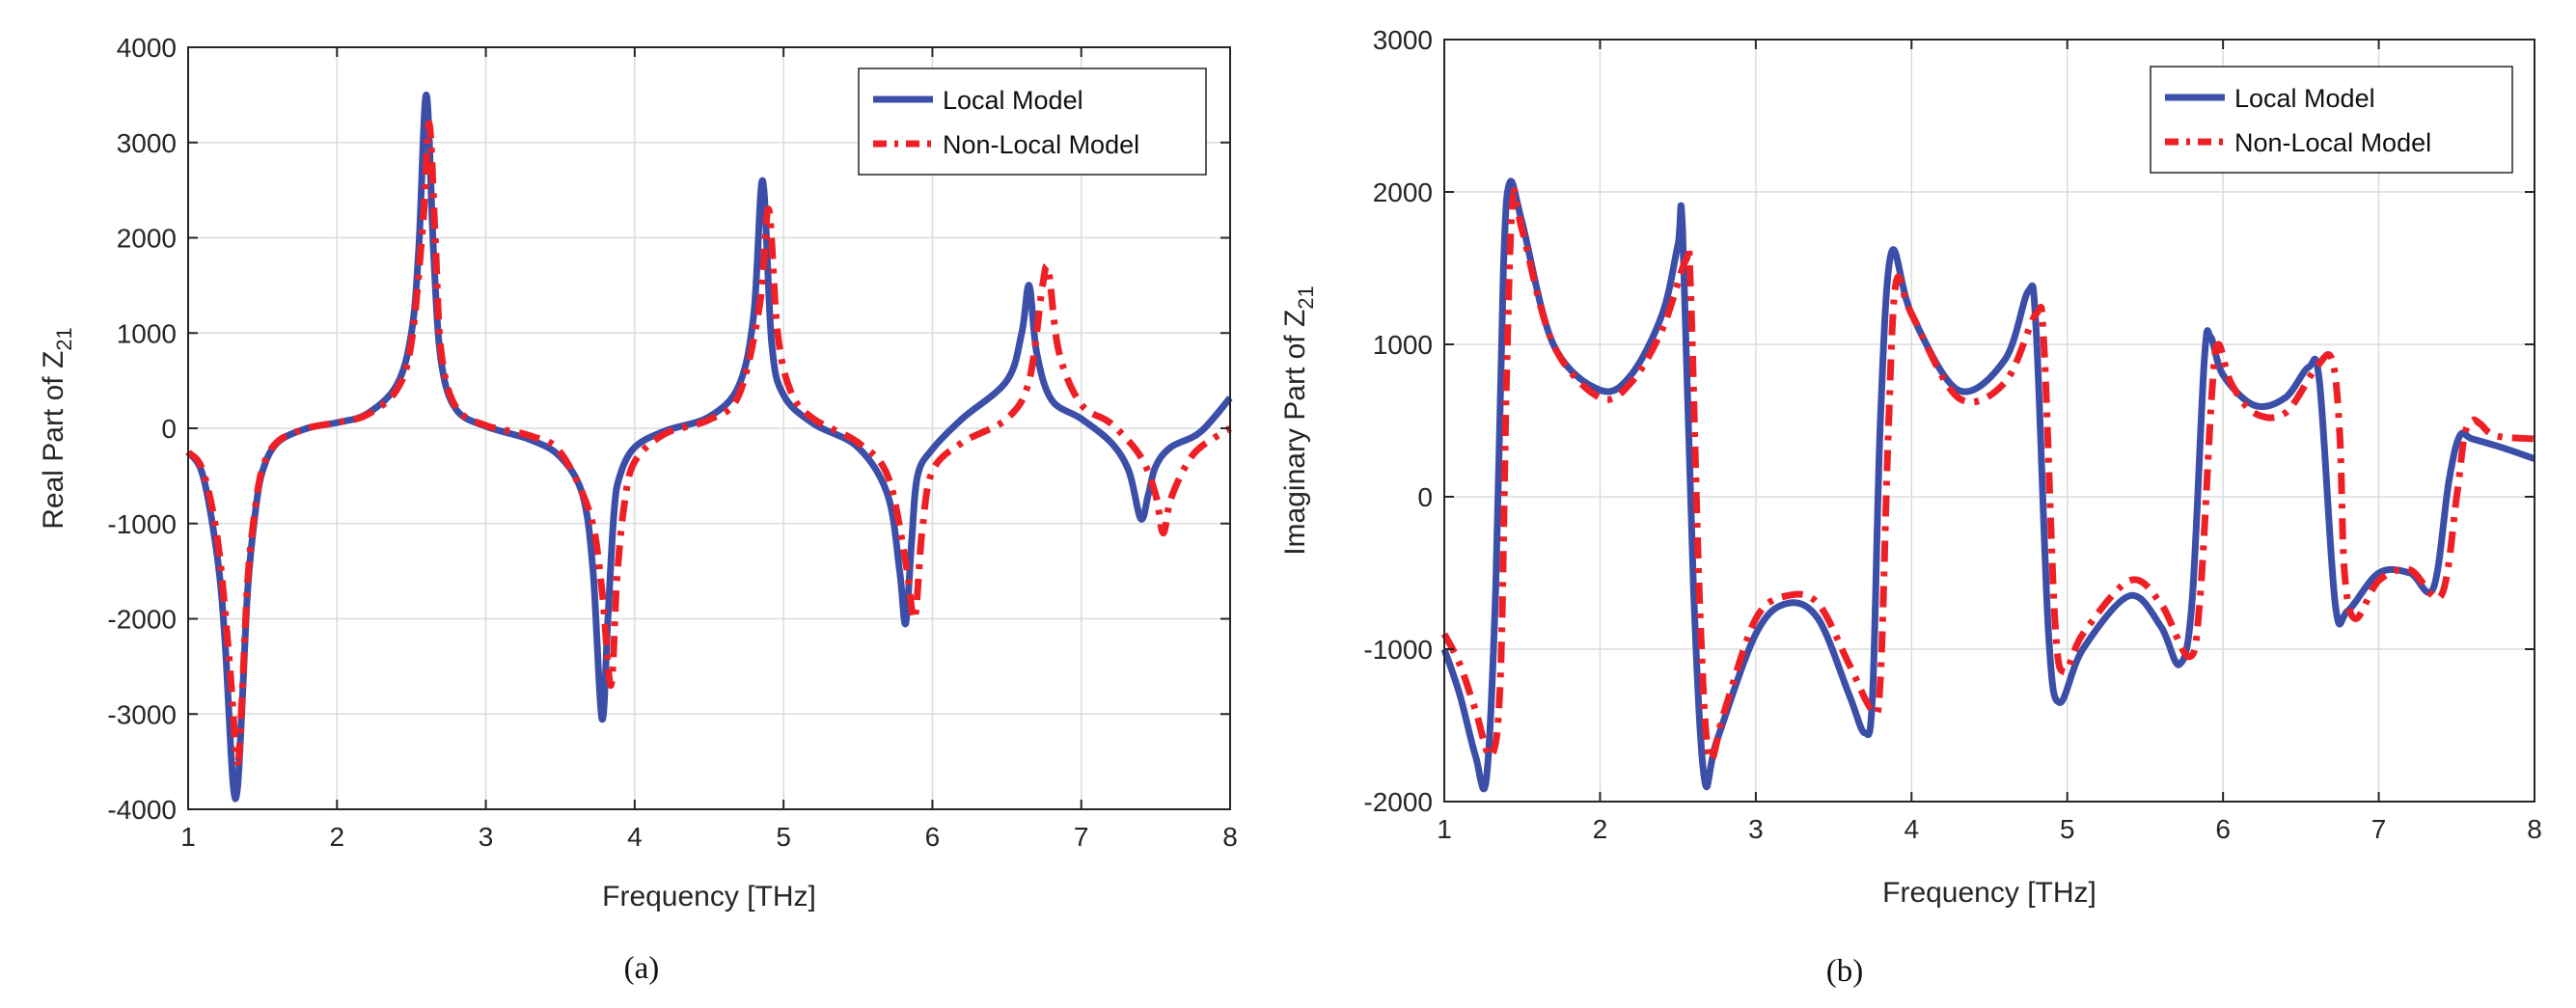 This screenshot has height=1008, width=2576. Describe the element at coordinates (142, 810) in the screenshot. I see `y-tick-label: -4000` at that location.